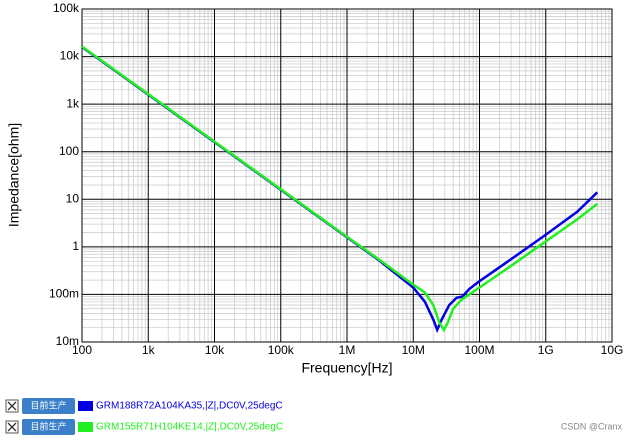 The height and width of the screenshot is (446, 637). What do you see at coordinates (73, 103) in the screenshot?
I see `y-tick-label: 1k` at bounding box center [73, 103].